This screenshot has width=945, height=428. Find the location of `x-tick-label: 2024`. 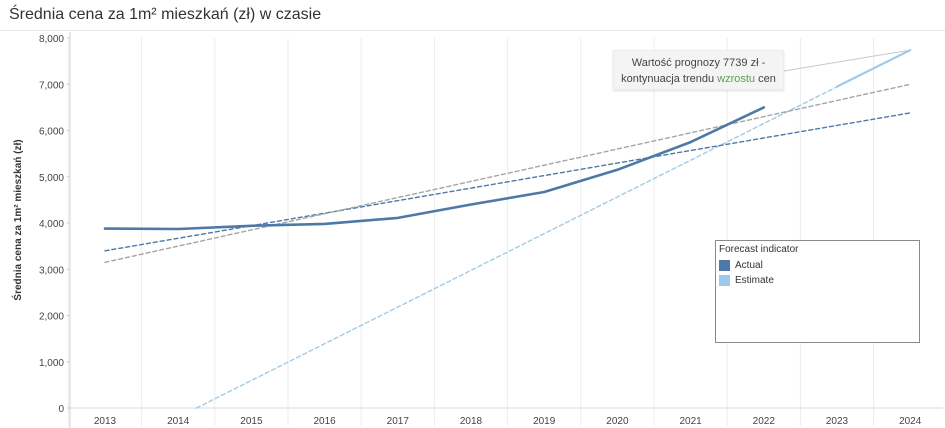

x-tick-label: 2024 is located at coordinates (910, 421).